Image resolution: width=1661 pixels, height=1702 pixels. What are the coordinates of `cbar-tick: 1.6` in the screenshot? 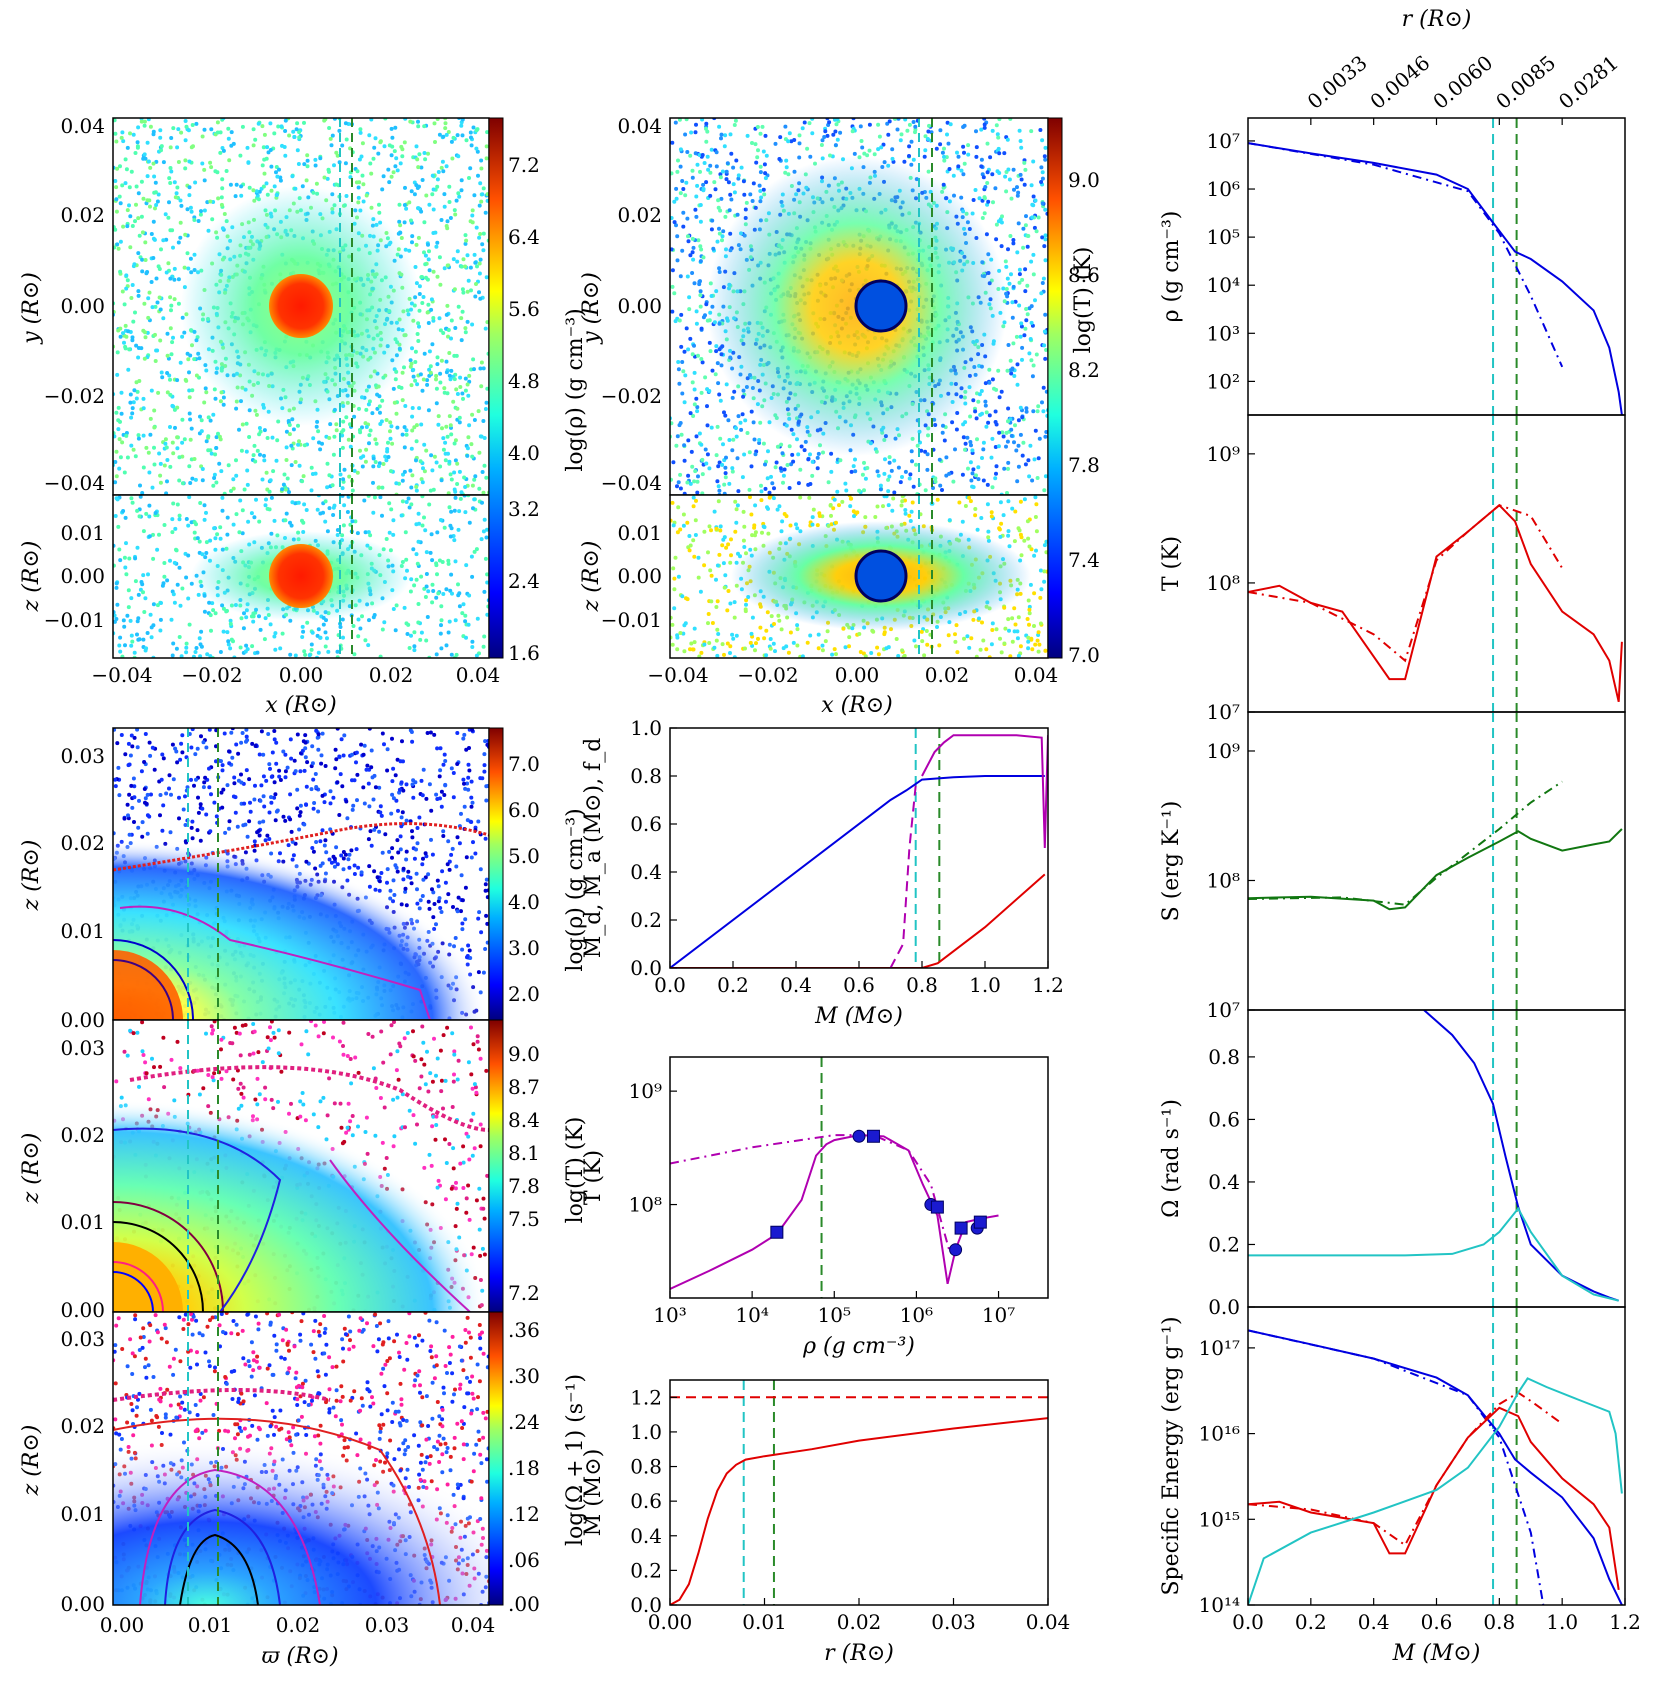 It's located at (524, 653).